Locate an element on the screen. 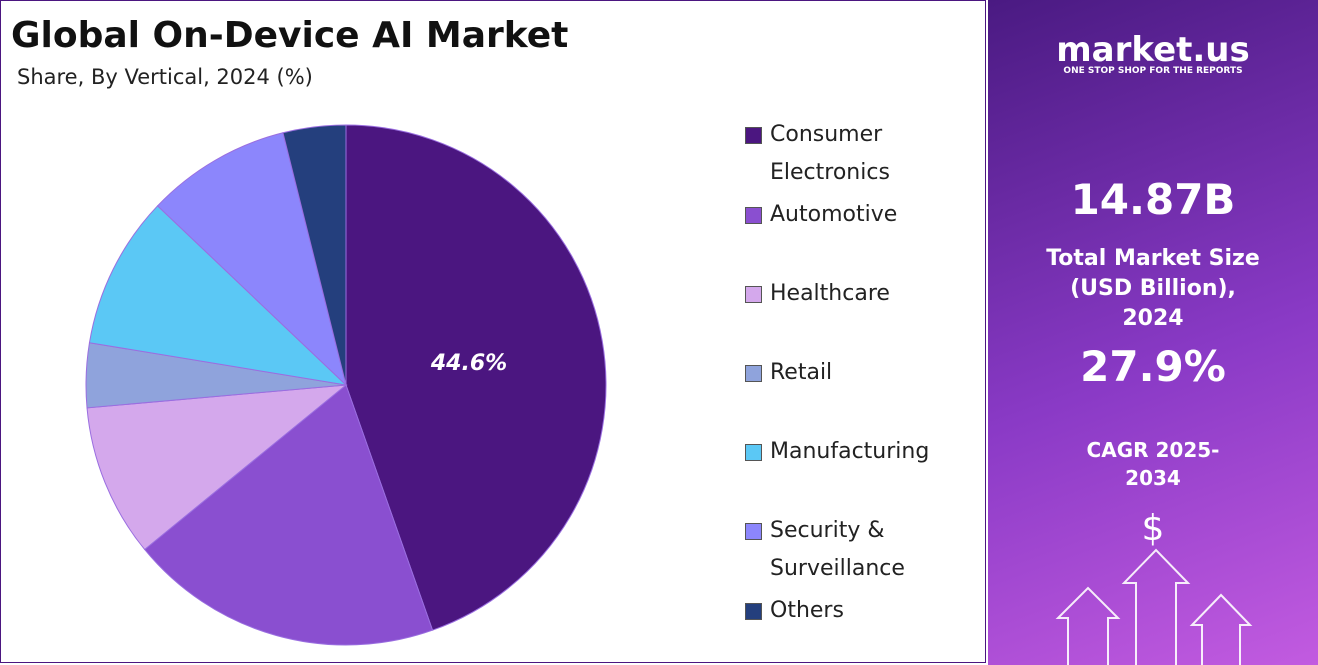 This screenshot has width=1318, height=665. legend-item: Healthcare is located at coordinates (855, 294).